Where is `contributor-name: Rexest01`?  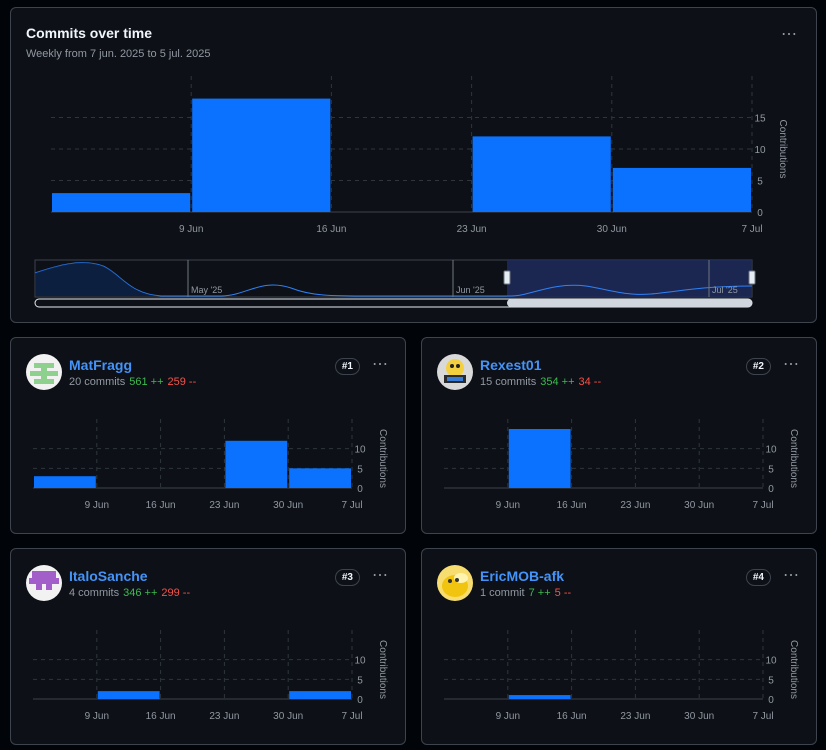
contributor-name: Rexest01 is located at coordinates (511, 365).